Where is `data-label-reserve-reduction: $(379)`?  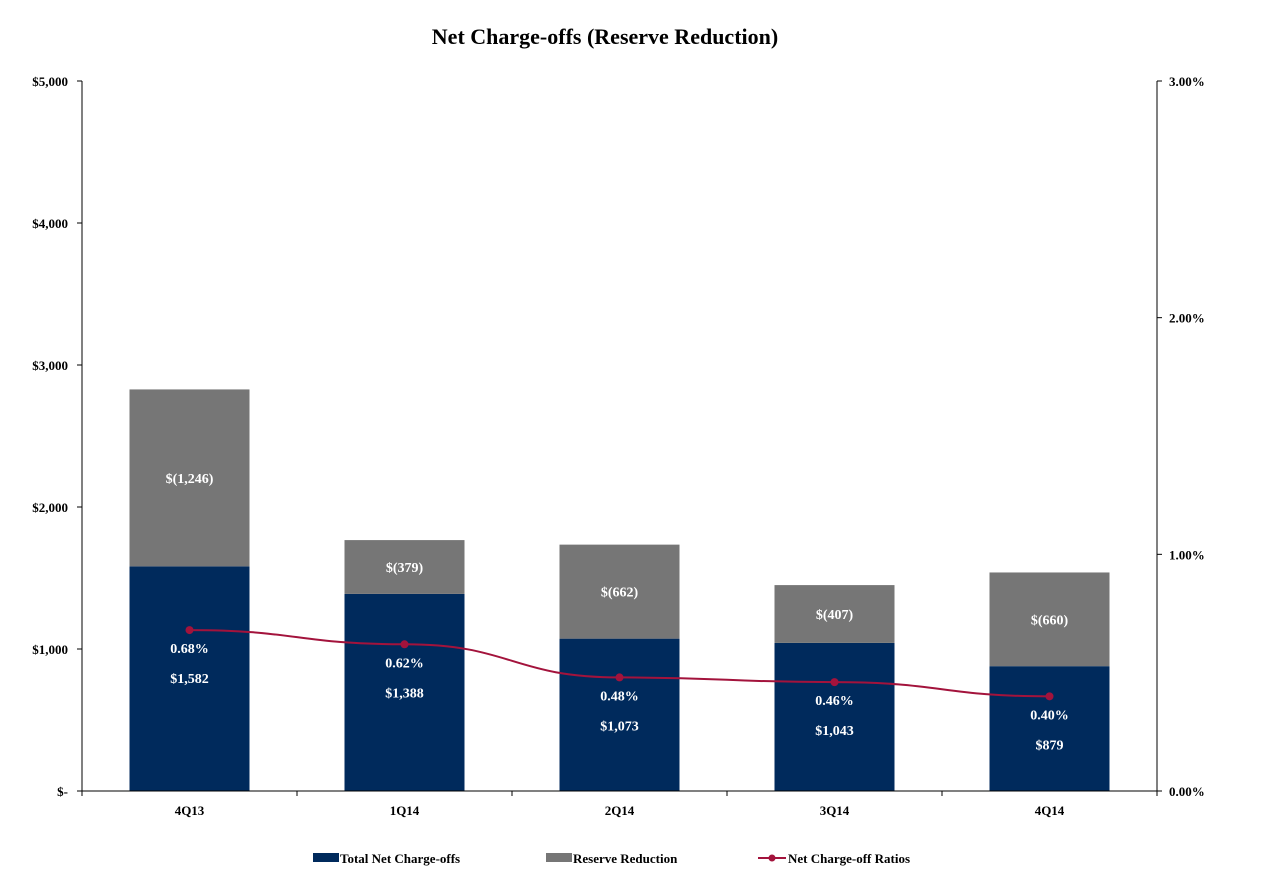 data-label-reserve-reduction: $(379) is located at coordinates (405, 568).